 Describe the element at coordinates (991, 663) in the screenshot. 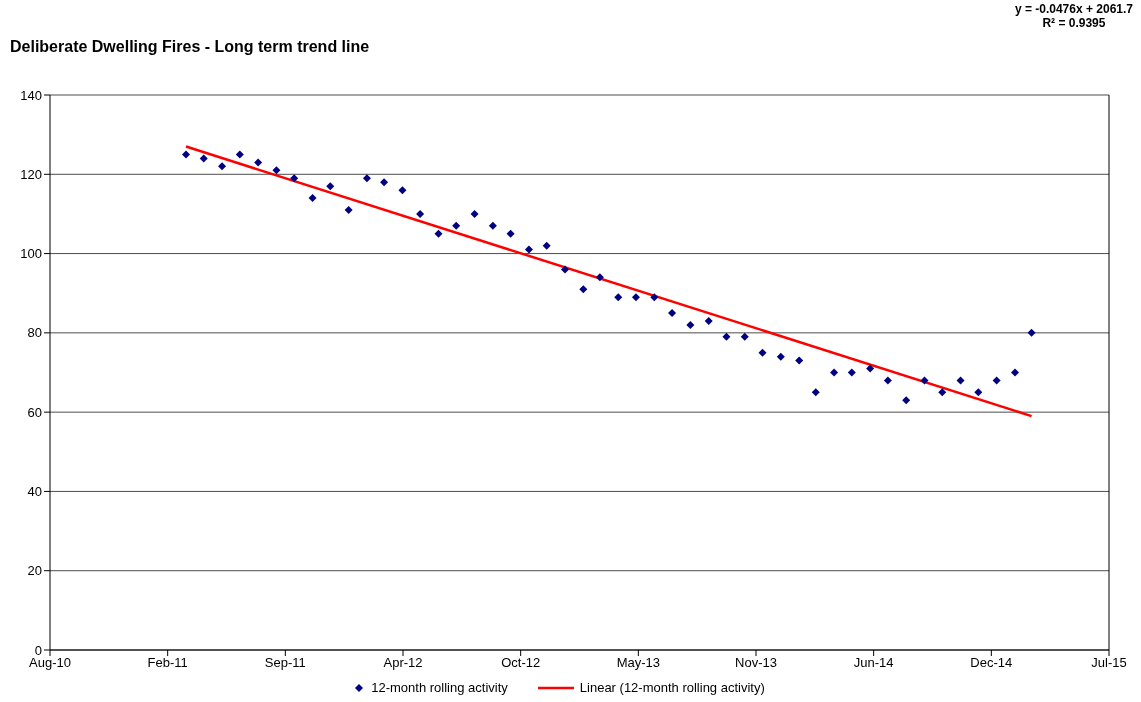

I see `x-tick-label: Dec-14` at that location.